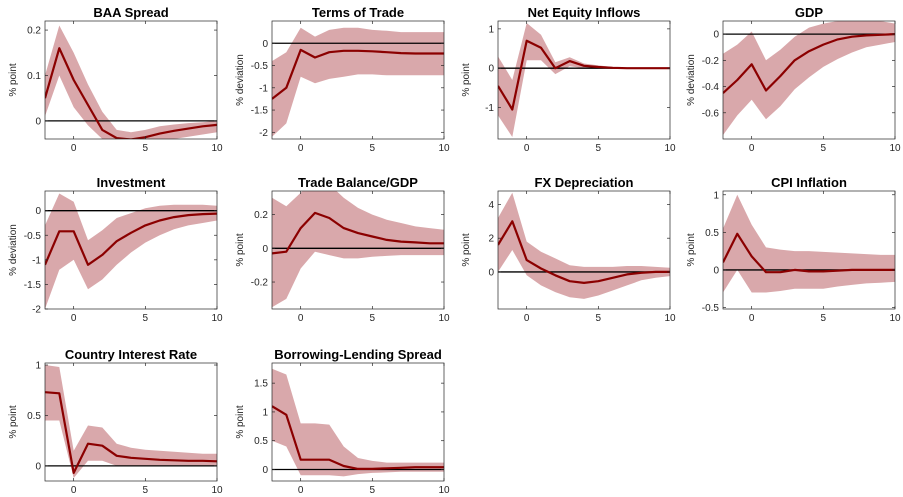 This screenshot has height=497, width=903. I want to click on panel-title: Terms of Trade, so click(358, 12).